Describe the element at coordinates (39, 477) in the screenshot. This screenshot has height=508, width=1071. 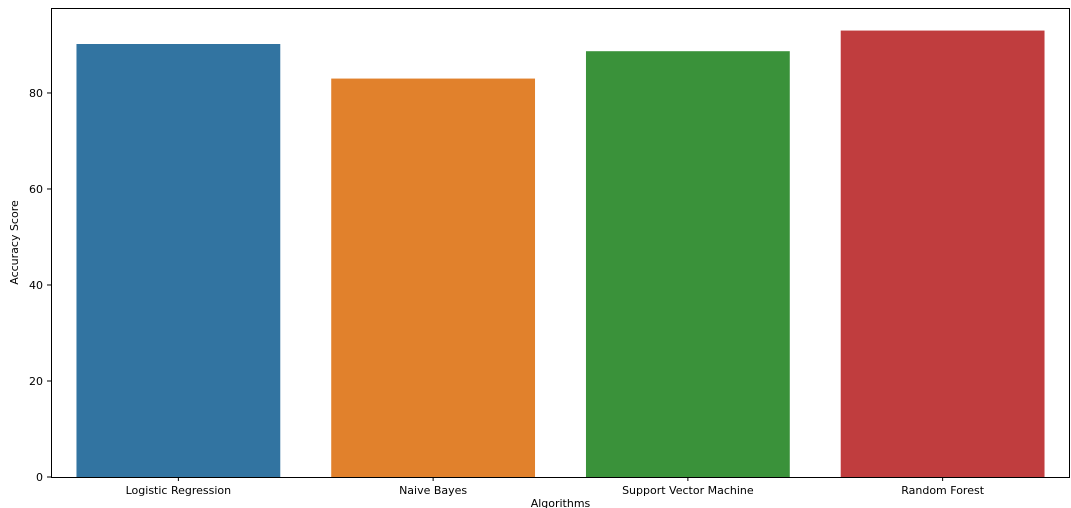
I see `y-tick-label: 0` at that location.